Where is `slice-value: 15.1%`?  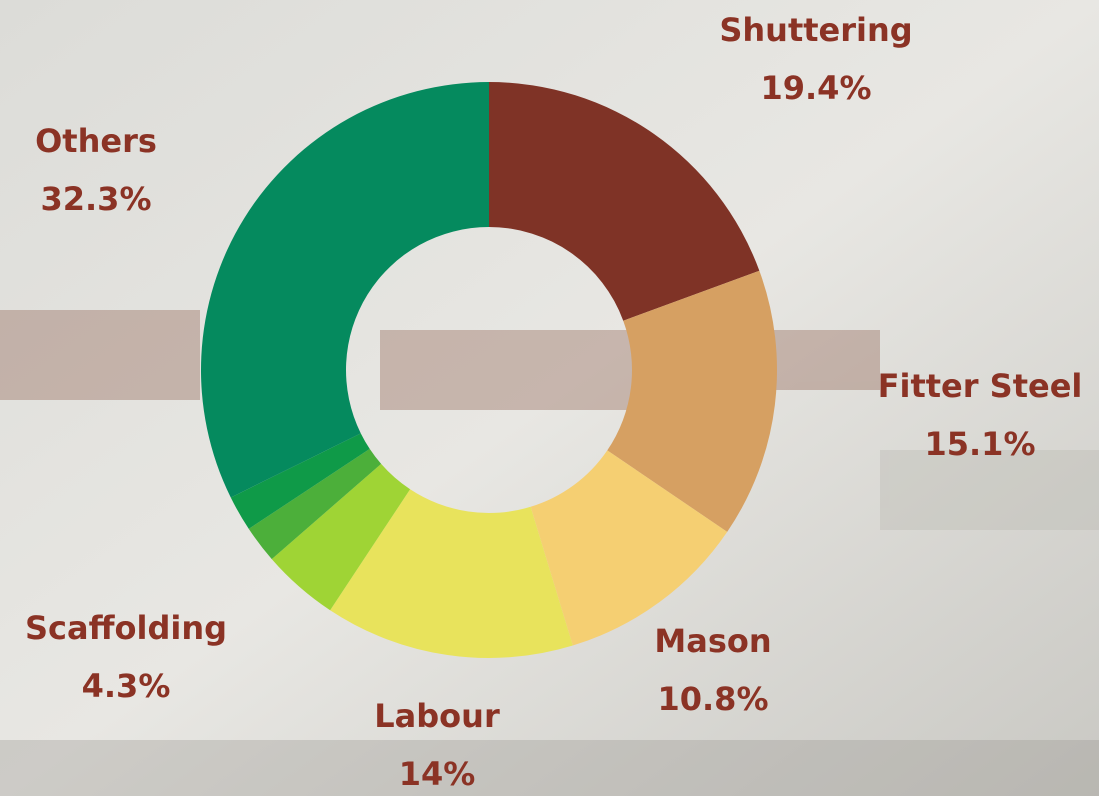
slice-value: 15.1% is located at coordinates (979, 444).